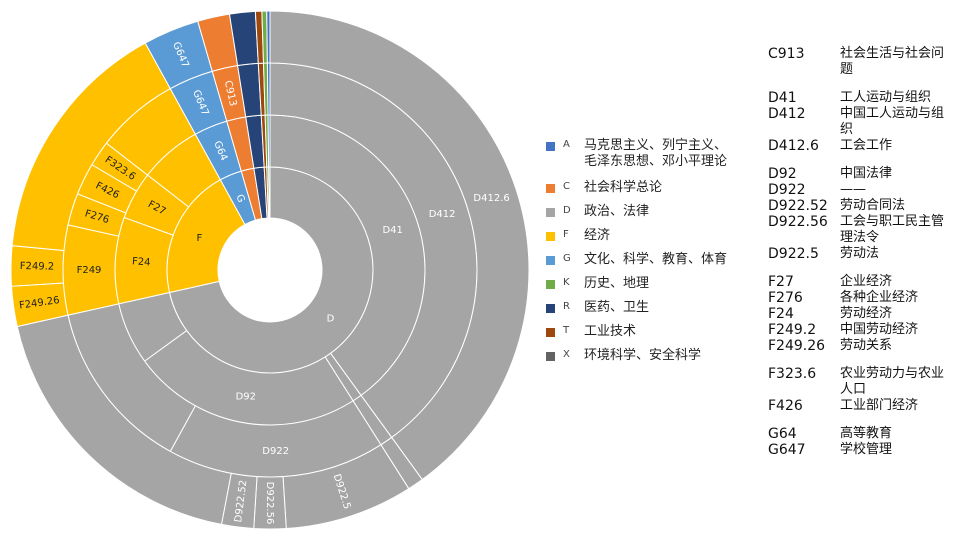 The height and width of the screenshot is (538, 972). Describe the element at coordinates (275, 451) in the screenshot. I see `sunburst-label-D922: D922` at that location.